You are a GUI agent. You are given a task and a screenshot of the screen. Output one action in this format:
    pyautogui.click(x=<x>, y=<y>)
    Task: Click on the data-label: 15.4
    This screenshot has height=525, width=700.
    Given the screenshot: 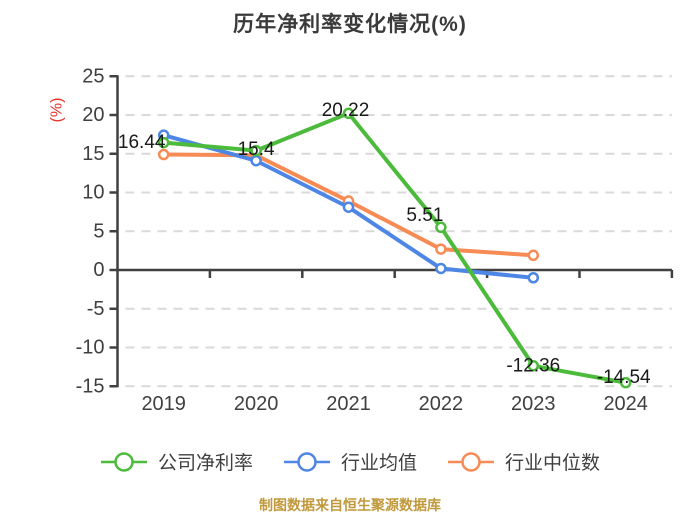 What is the action you would take?
    pyautogui.click(x=256, y=149)
    